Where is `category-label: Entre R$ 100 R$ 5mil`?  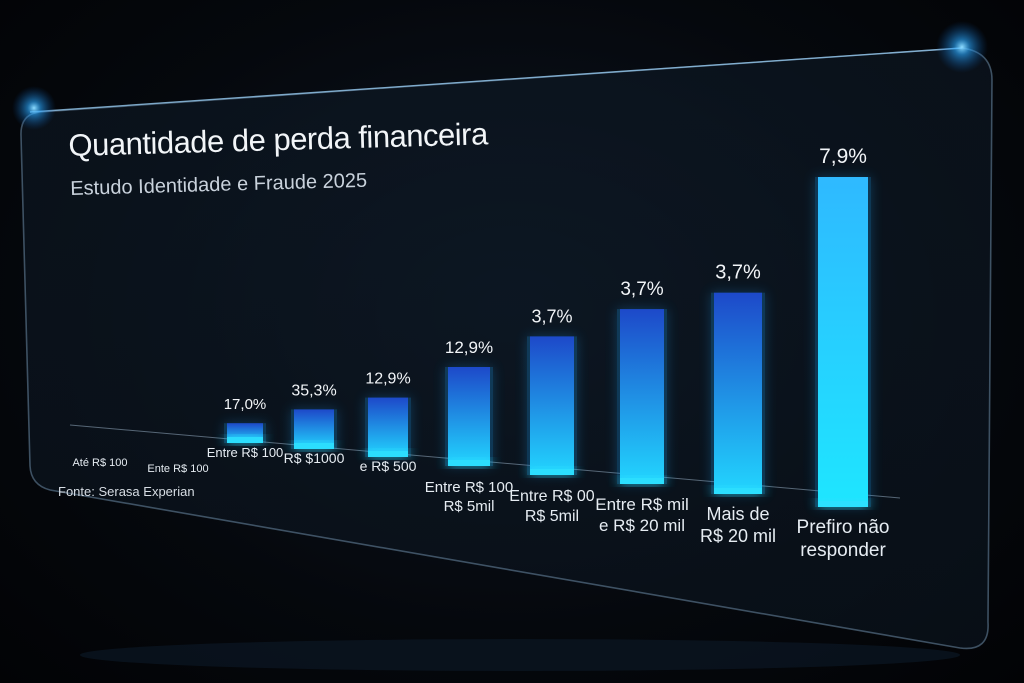 category-label: Entre R$ 100 R$ 5mil is located at coordinates (469, 497).